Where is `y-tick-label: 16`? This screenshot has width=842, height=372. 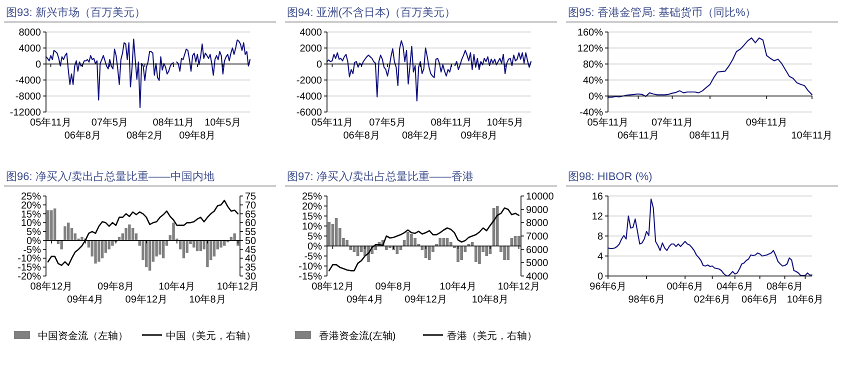 y-tick-label: 16 is located at coordinates (598, 197).